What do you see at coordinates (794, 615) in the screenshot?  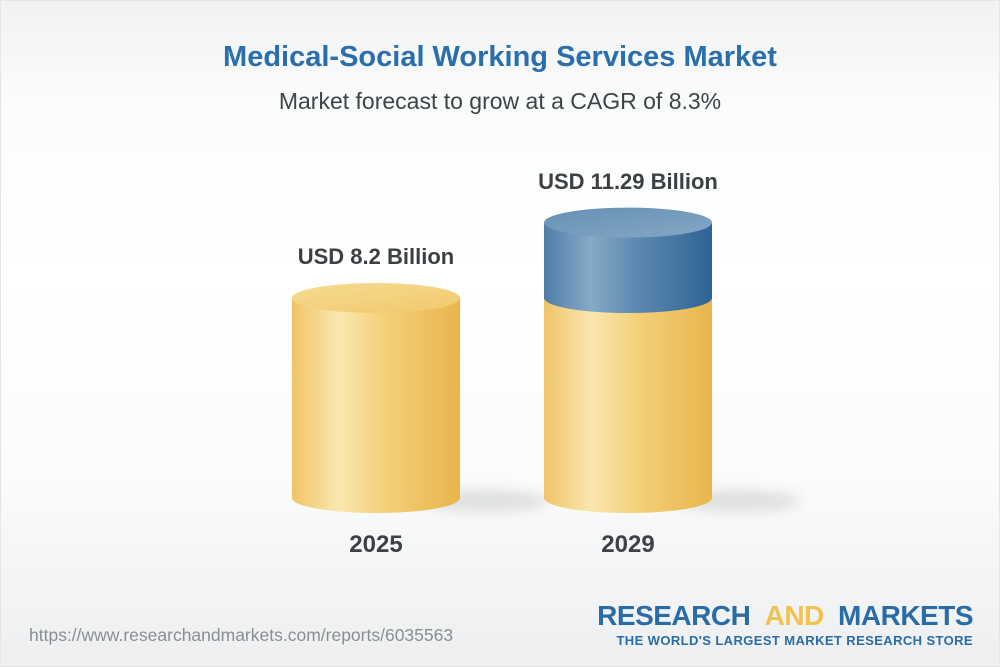 I see `logo-word-and: AND` at bounding box center [794, 615].